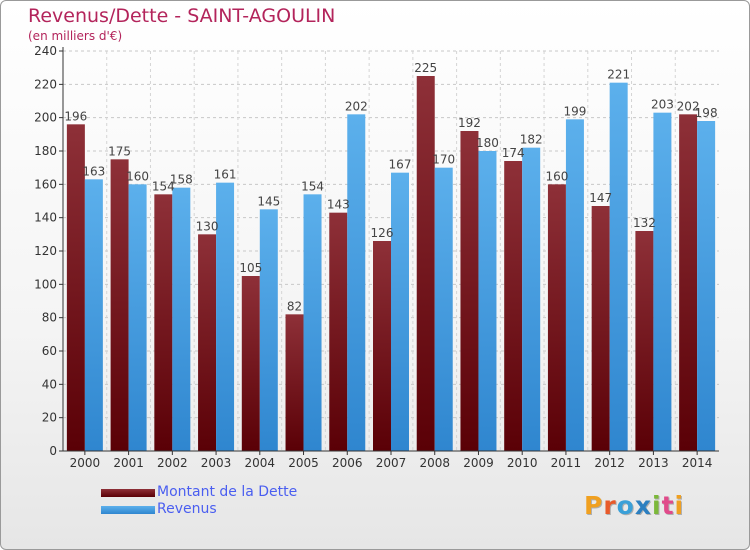 The image size is (750, 550). What do you see at coordinates (128, 463) in the screenshot?
I see `x-tick-label: 2001` at bounding box center [128, 463].